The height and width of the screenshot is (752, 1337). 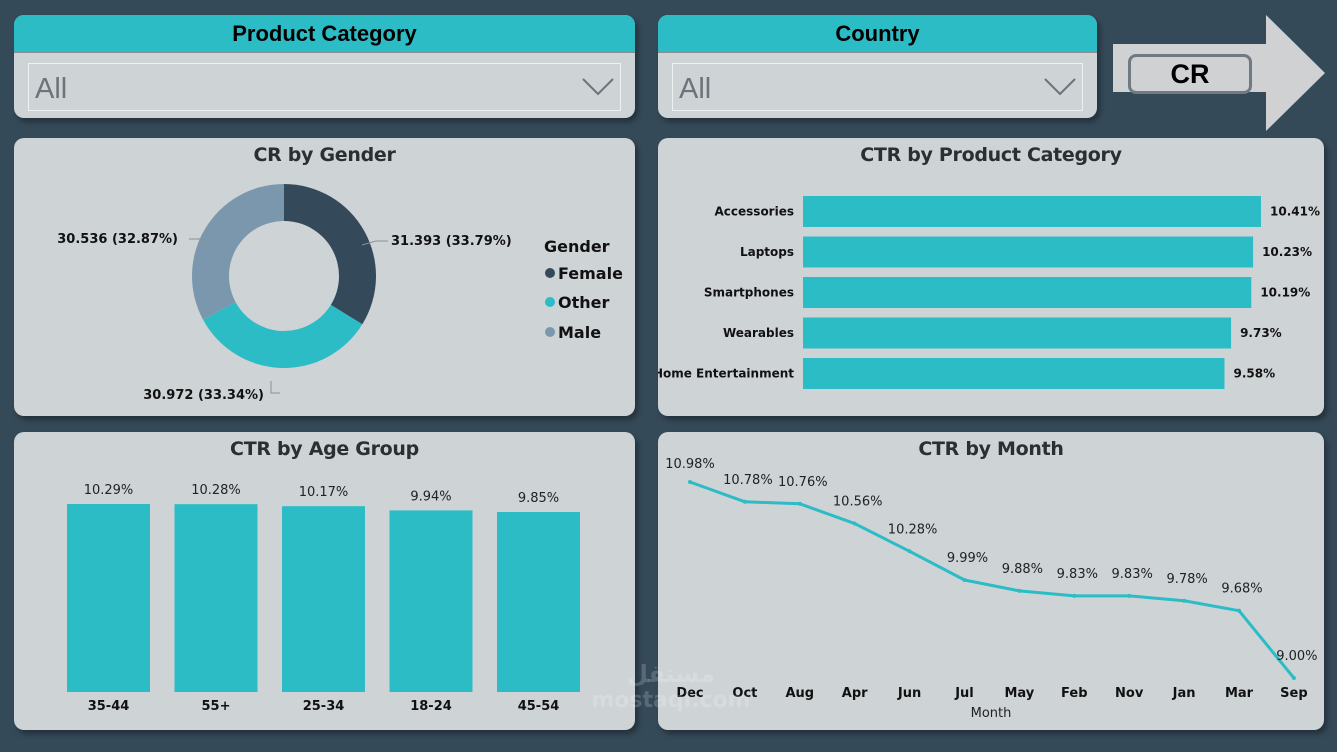 I want to click on legend-item-female: Female, so click(x=584, y=273).